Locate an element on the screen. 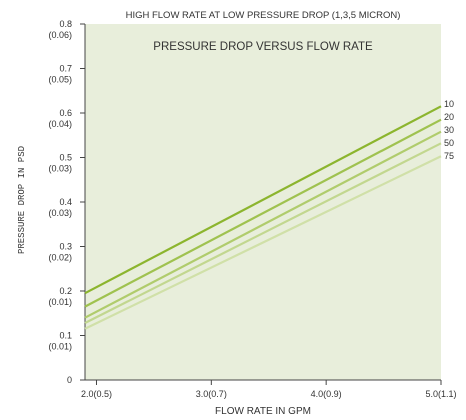  y-tick-label: 0 is located at coordinates (69, 380).